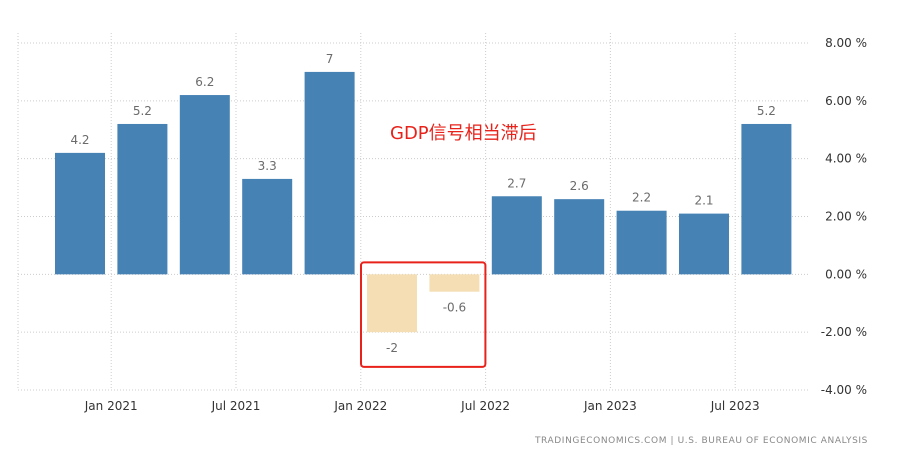 Image resolution: width=907 pixels, height=463 pixels. Describe the element at coordinates (846, 274) in the screenshot. I see `y-tick-label: 0.00 %` at that location.